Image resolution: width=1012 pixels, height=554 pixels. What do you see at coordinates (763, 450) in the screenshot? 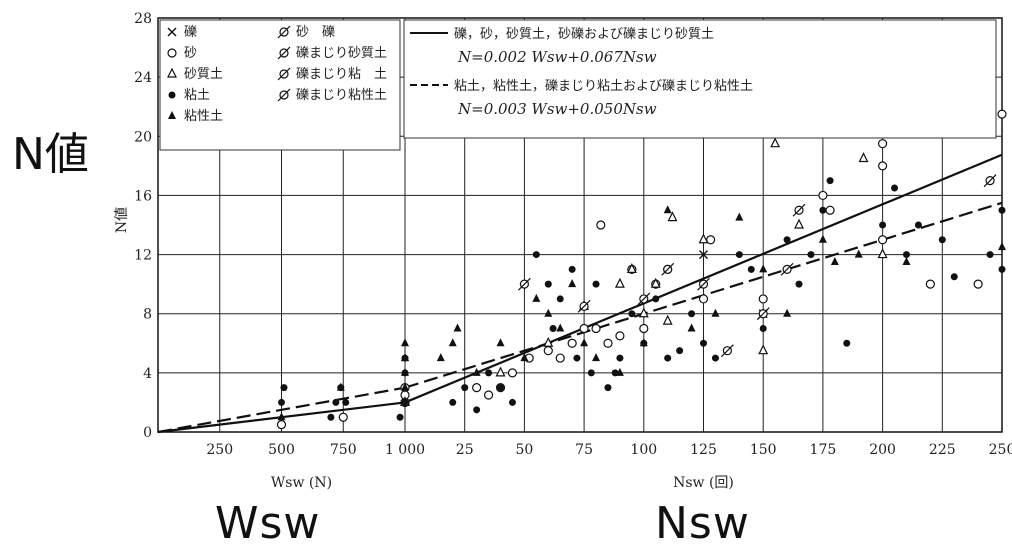
I see `nsw-tick-label: 150` at bounding box center [763, 450].